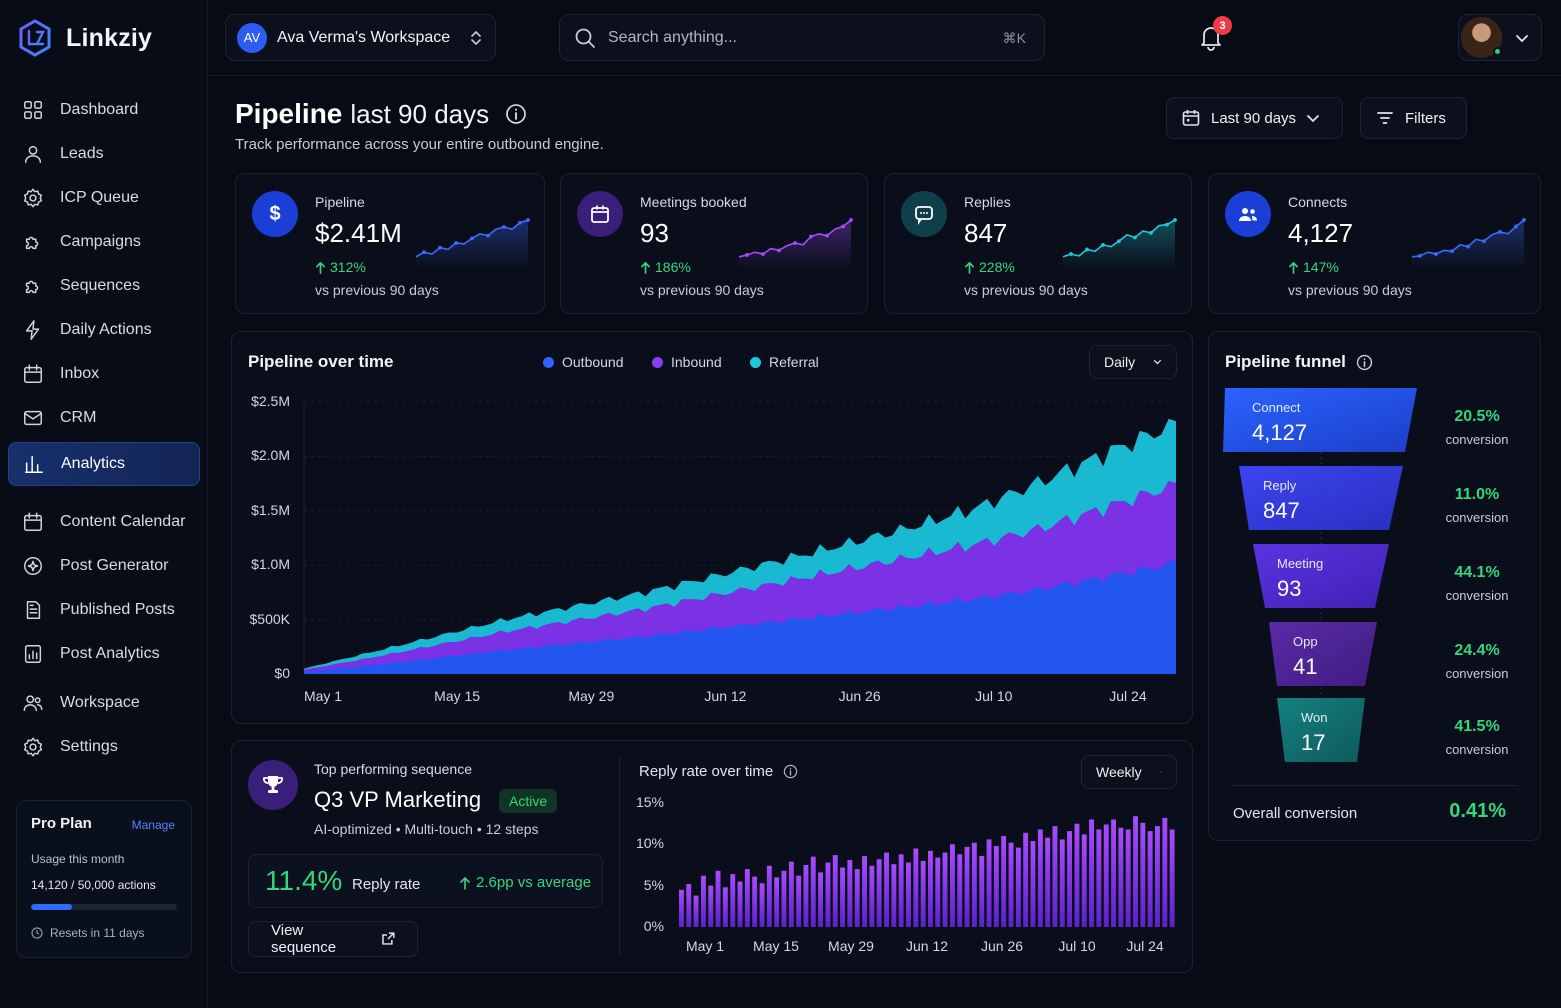 This screenshot has width=1561, height=1008. Describe the element at coordinates (33, 747) in the screenshot. I see `gear-icon` at that location.